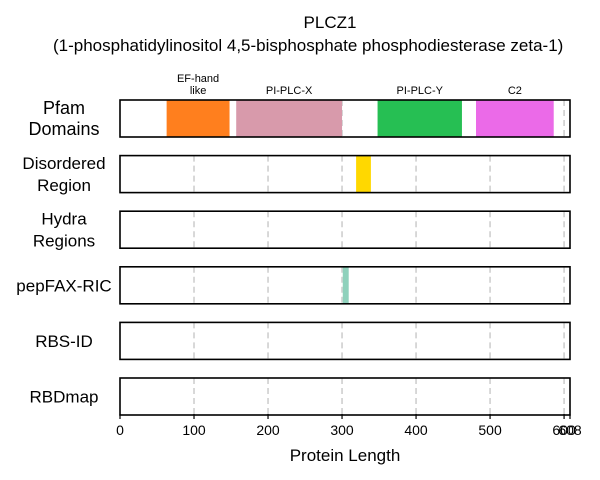  Describe the element at coordinates (289, 91) in the screenshot. I see `domain-label-pi-plc-x: PI-PLC-X` at that location.